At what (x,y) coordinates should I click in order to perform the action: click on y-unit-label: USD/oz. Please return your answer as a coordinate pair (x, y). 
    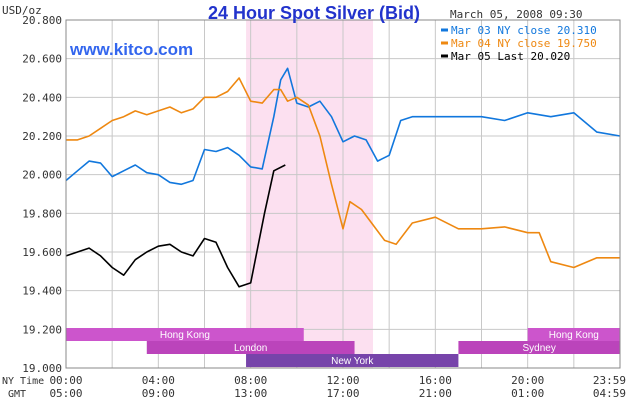
    Looking at the image, I should click on (22, 10).